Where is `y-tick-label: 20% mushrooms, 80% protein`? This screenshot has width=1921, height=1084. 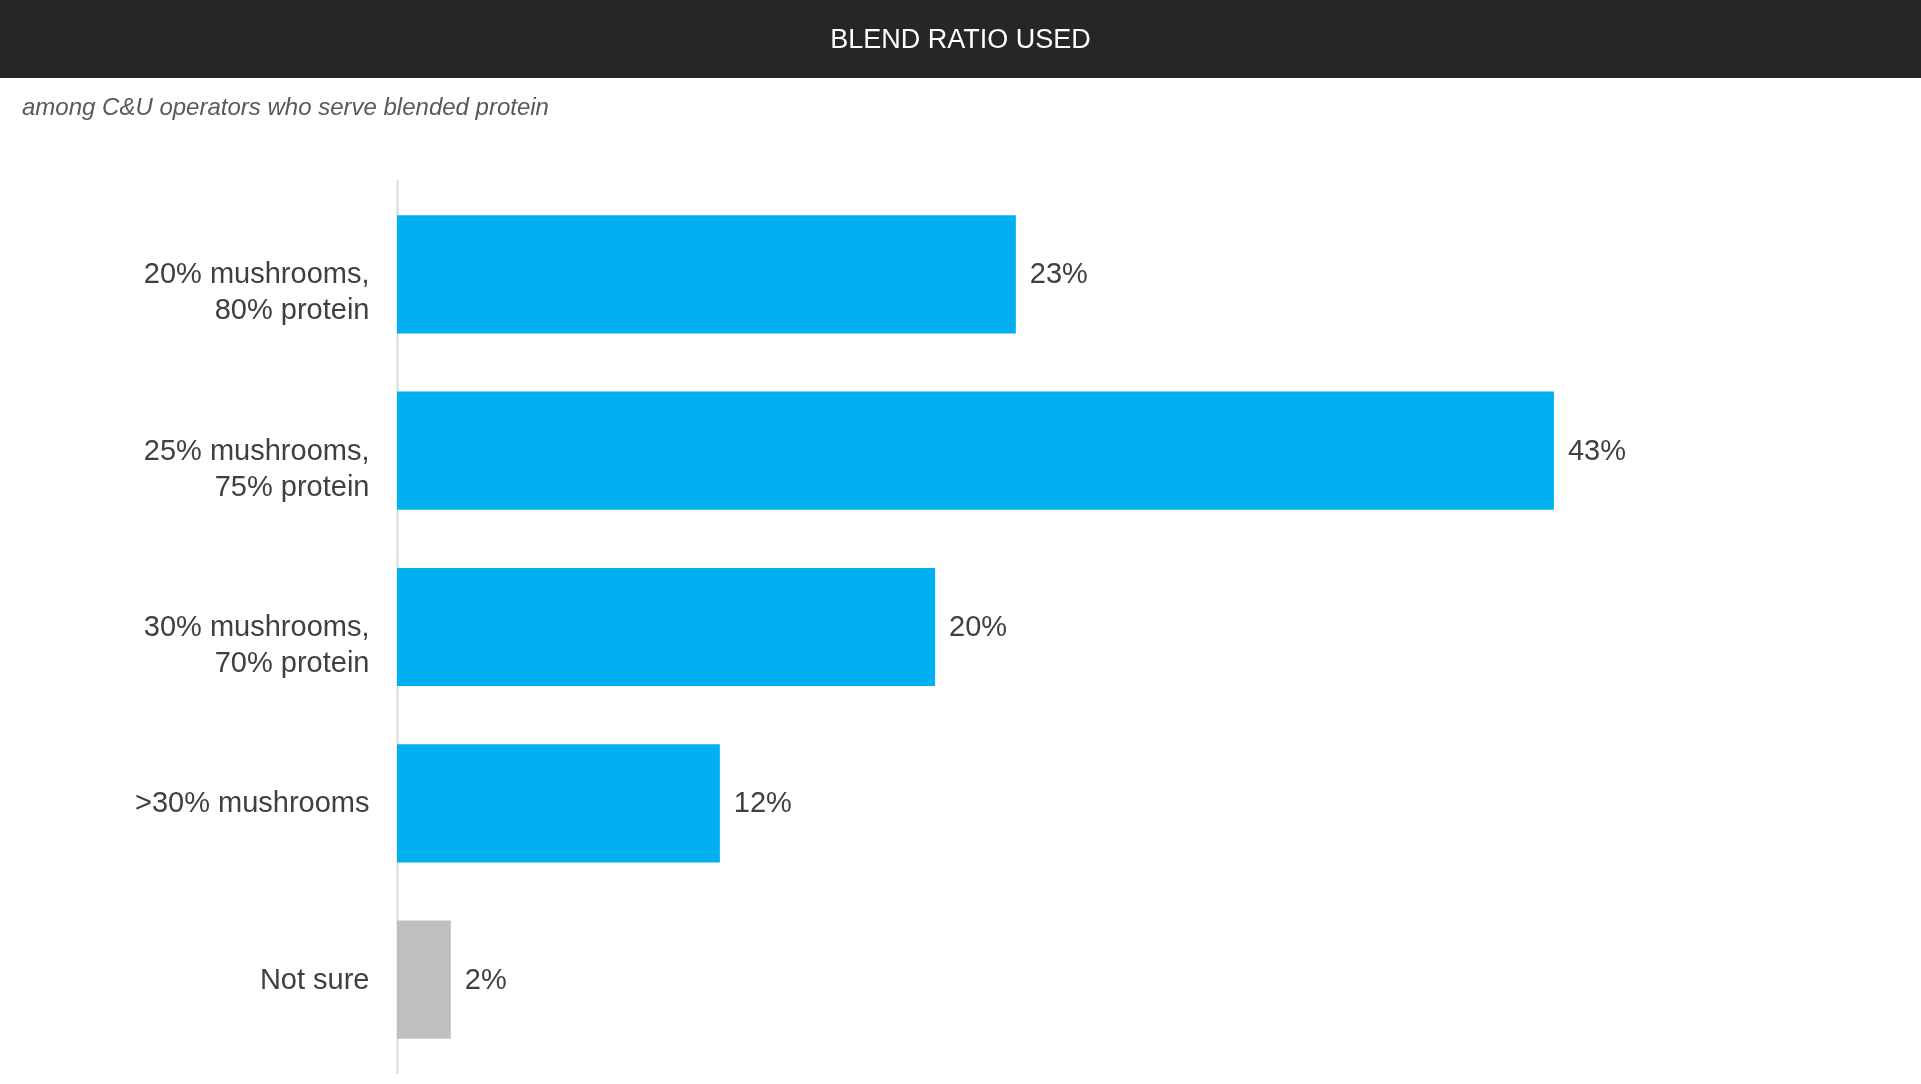 y-tick-label: 20% mushrooms, 80% protein is located at coordinates (256, 291).